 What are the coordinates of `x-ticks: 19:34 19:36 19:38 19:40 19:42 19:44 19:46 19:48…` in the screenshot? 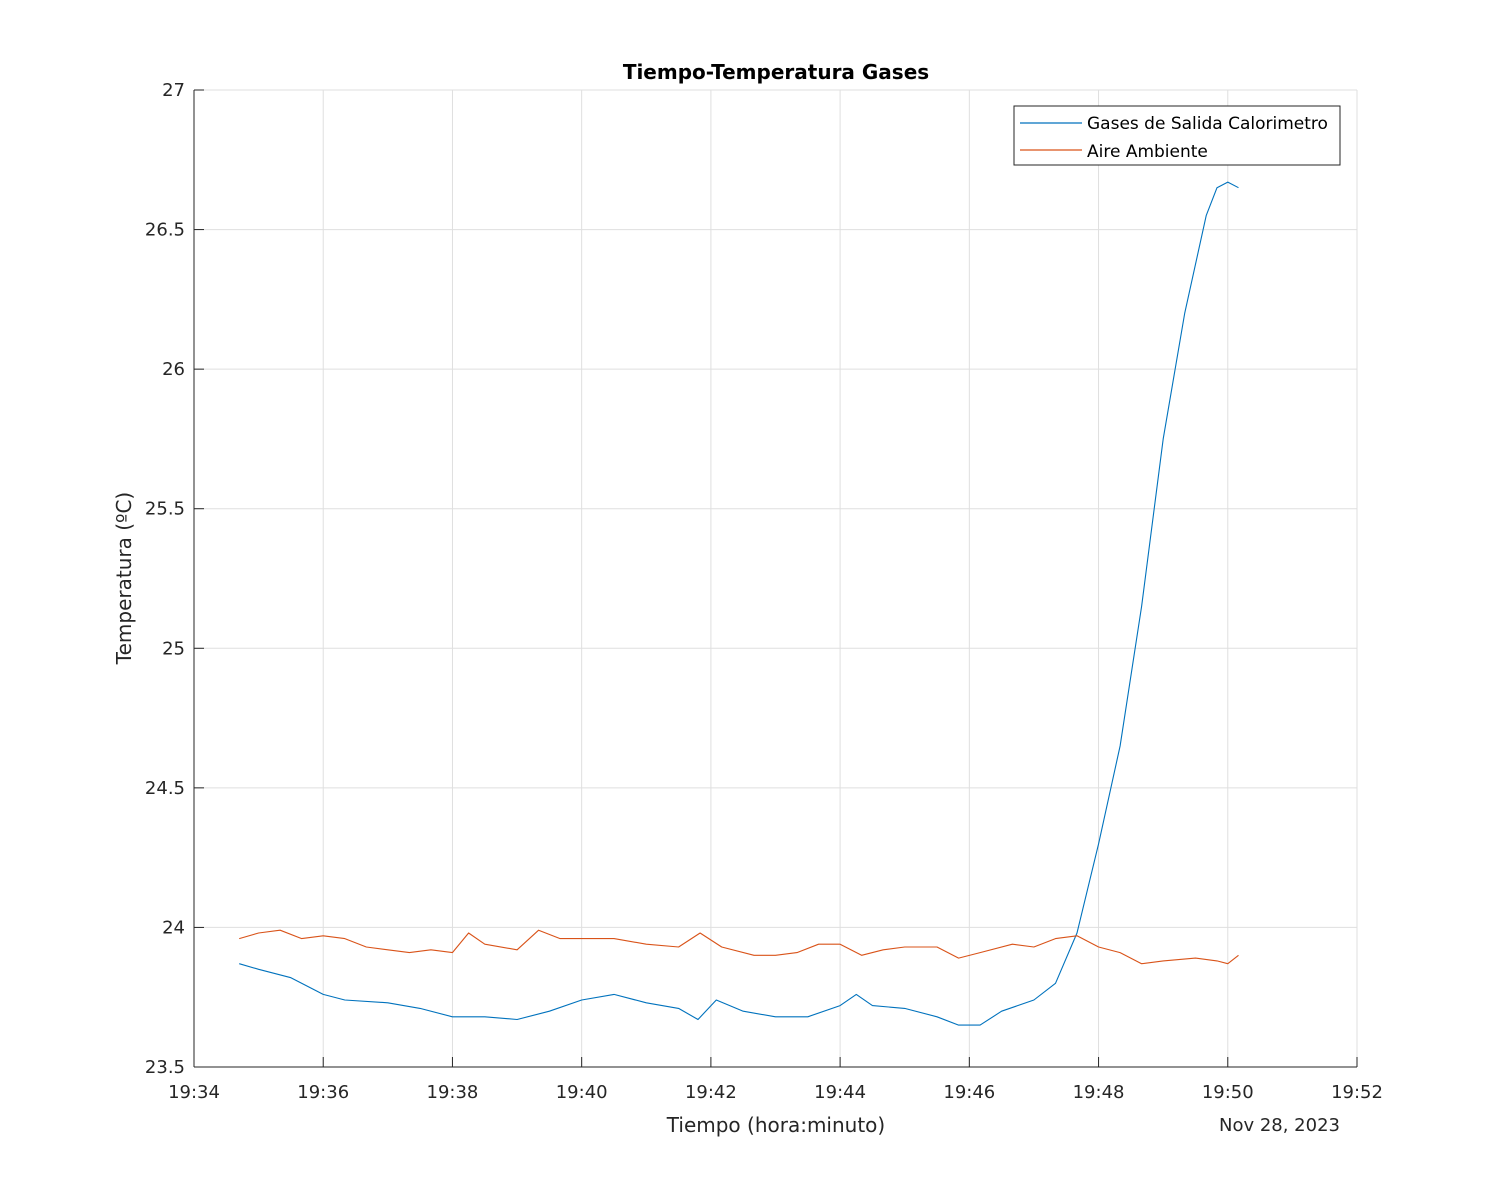 It's located at (775, 1080).